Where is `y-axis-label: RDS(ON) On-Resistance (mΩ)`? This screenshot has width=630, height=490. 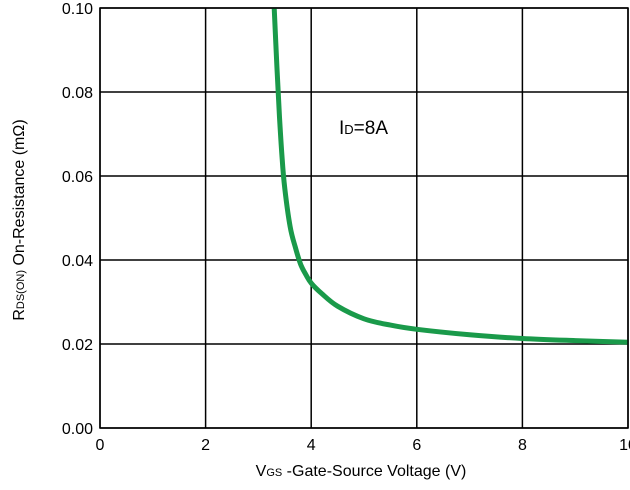 y-axis-label: RDS(ON) On-Resistance (mΩ) is located at coordinates (19, 219).